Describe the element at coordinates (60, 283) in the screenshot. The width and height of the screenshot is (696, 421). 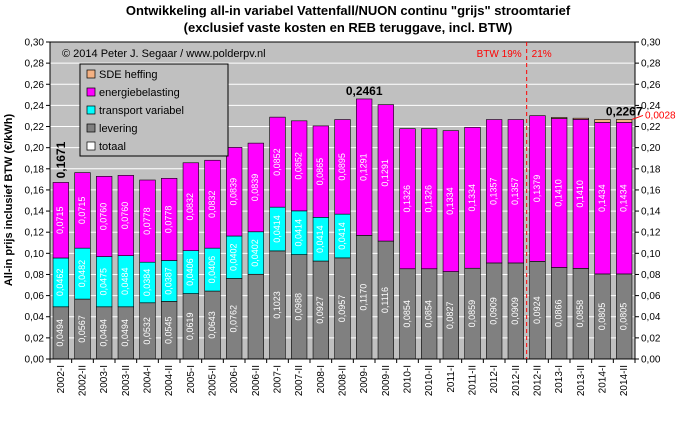
I see `value-label: 0,0462` at that location.